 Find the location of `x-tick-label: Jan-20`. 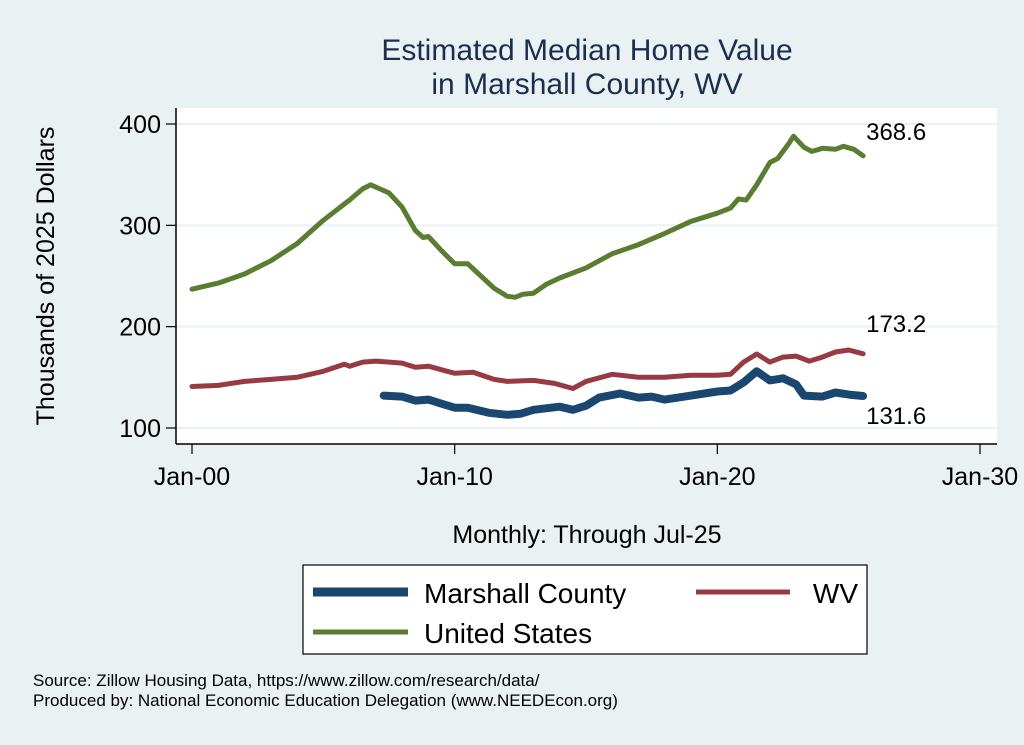

x-tick-label: Jan-20 is located at coordinates (717, 477).